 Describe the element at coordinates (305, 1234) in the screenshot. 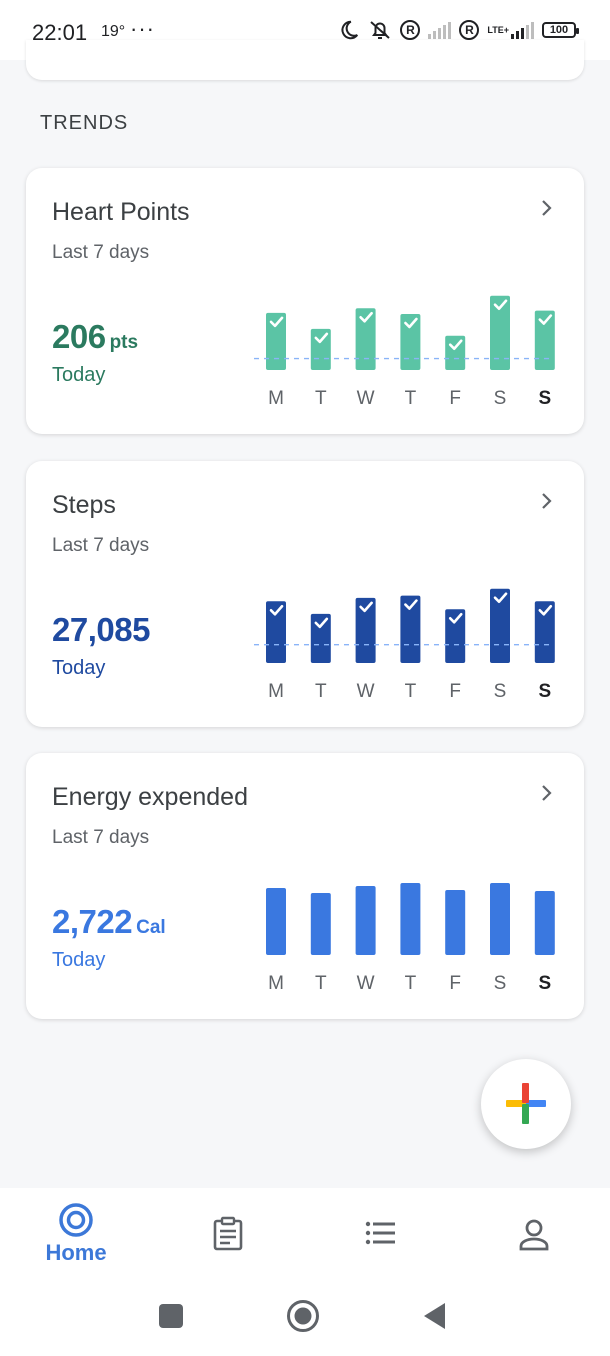

I see `bottom-navigation: Home` at that location.